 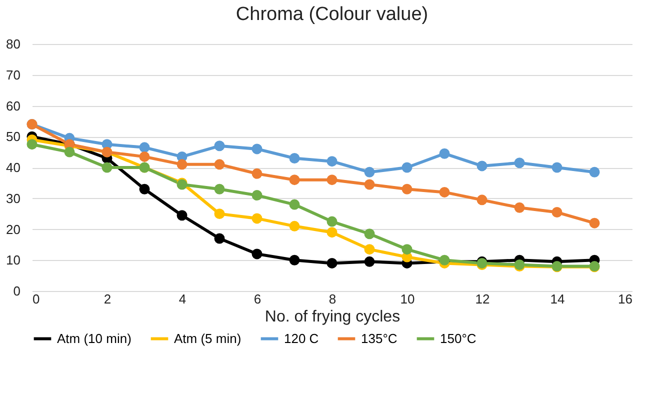 What do you see at coordinates (332, 299) in the screenshot?
I see `x-tick-label: 8` at bounding box center [332, 299].